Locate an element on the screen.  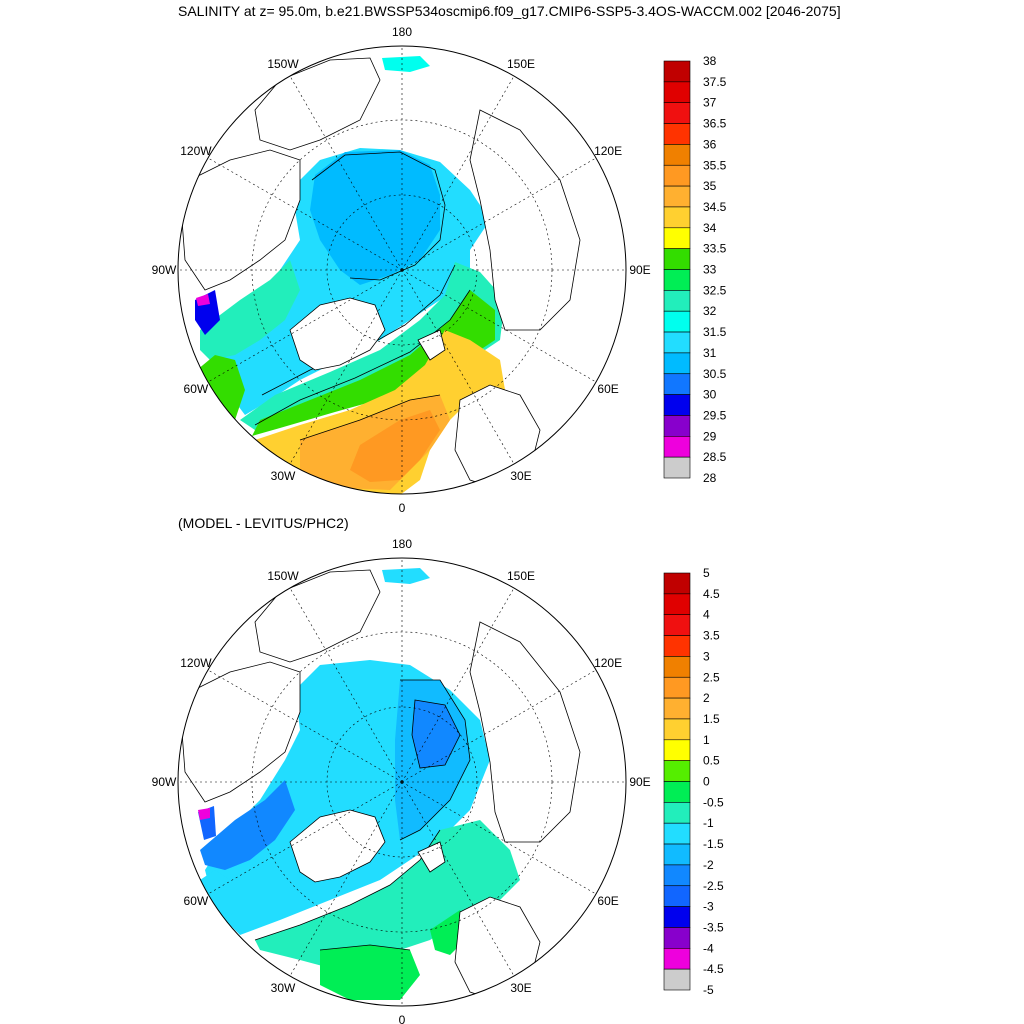
colorbar-tick-label: -3 is located at coordinates (708, 907).